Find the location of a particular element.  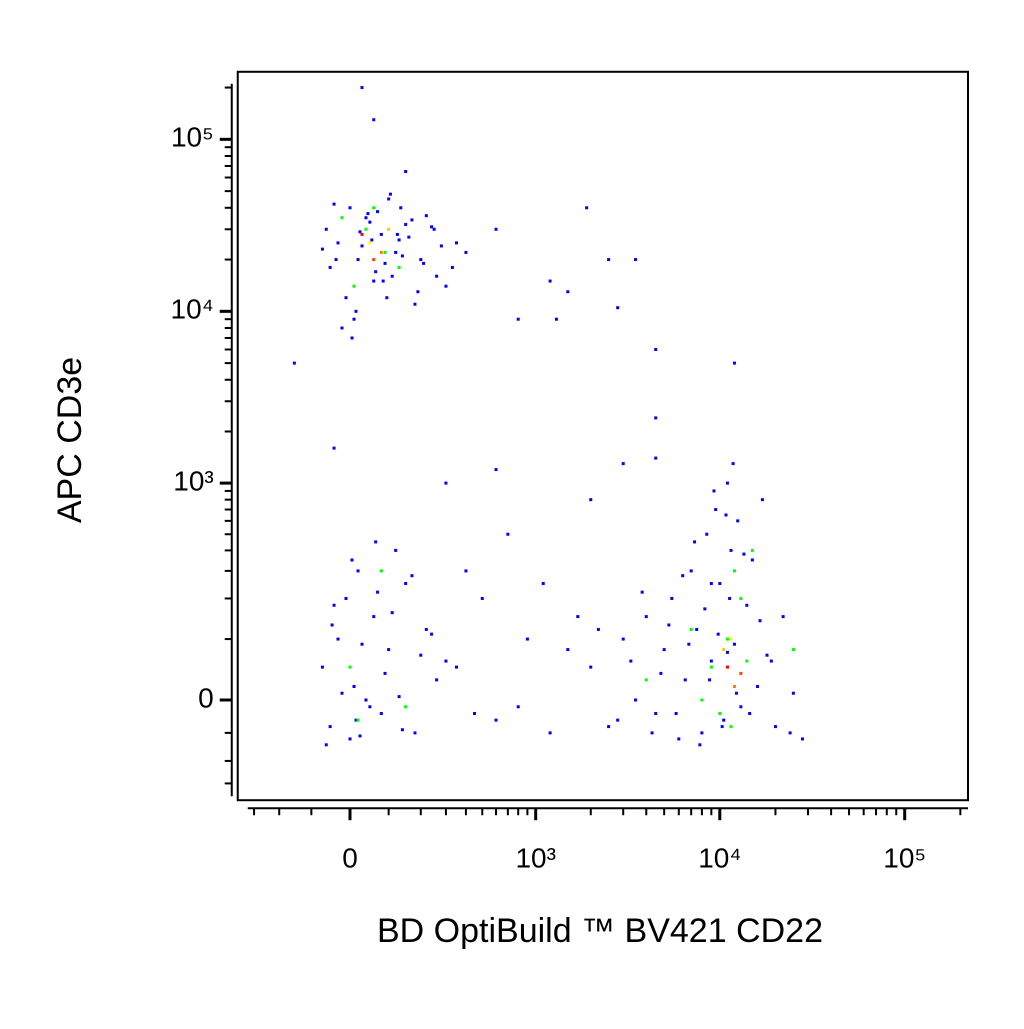

y-tick-label: 10⁵ is located at coordinates (192, 137).